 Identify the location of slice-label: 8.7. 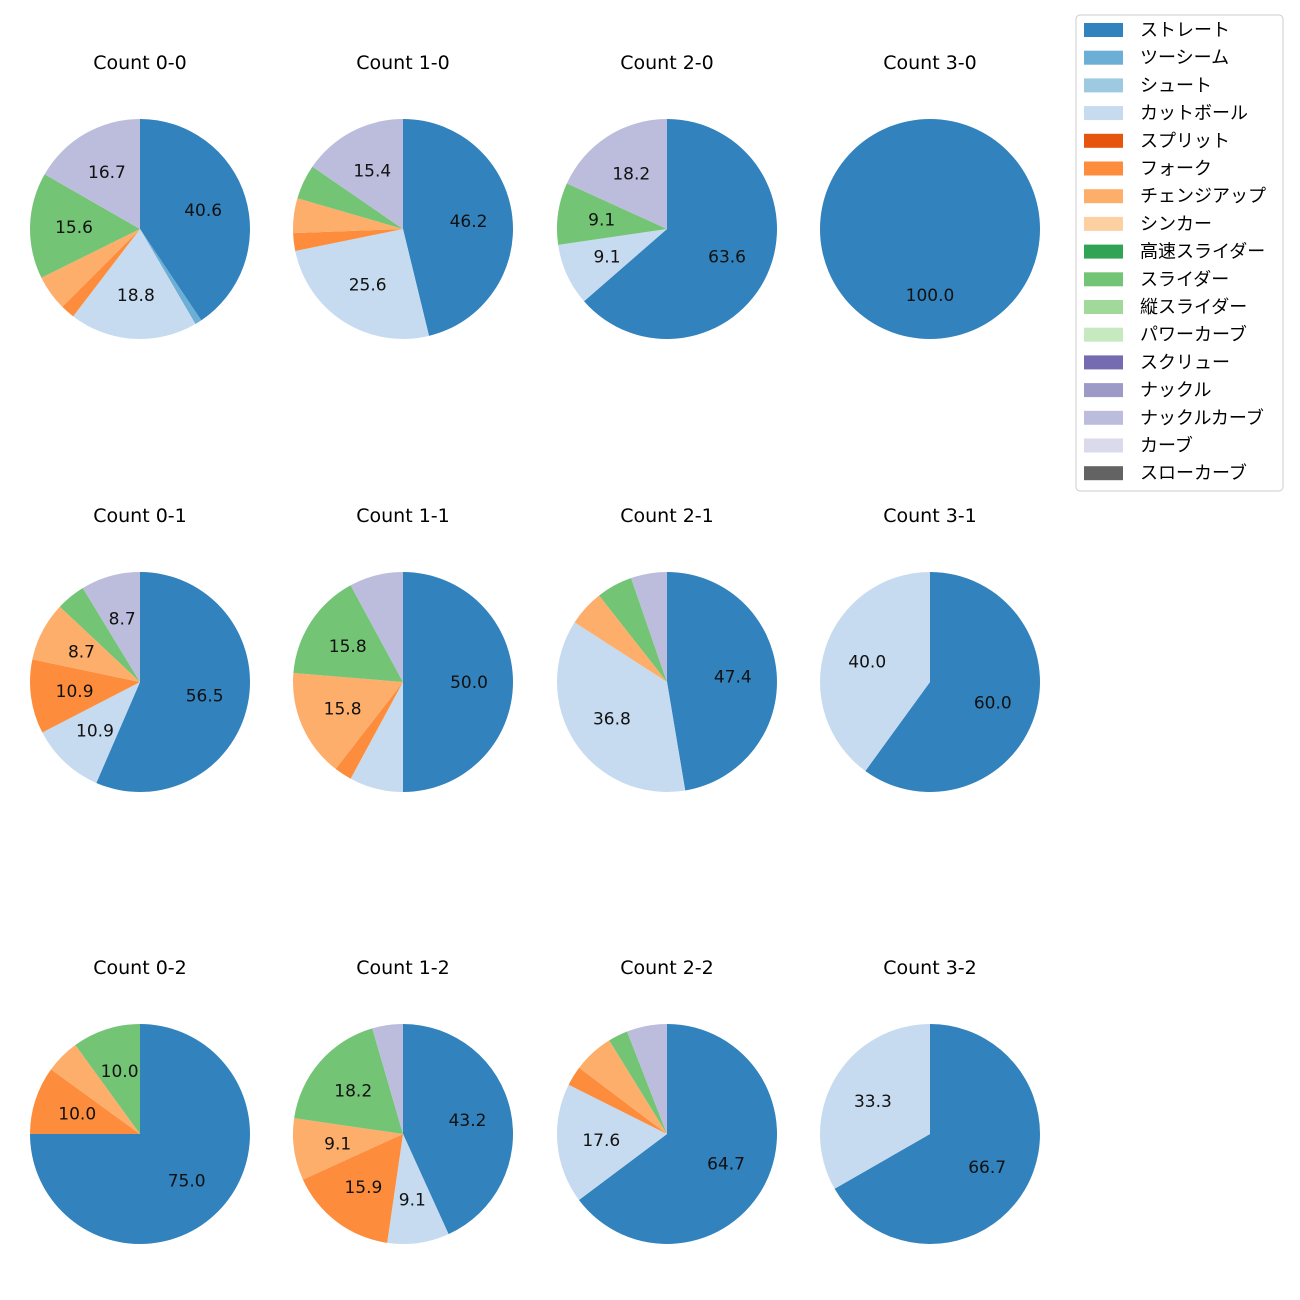
(122, 619).